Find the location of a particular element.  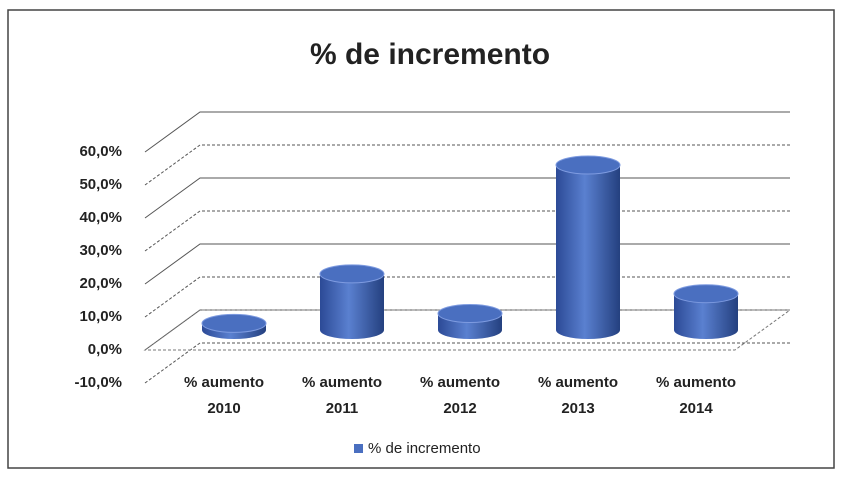

y-tick-label: 10,0% is located at coordinates (100, 316).